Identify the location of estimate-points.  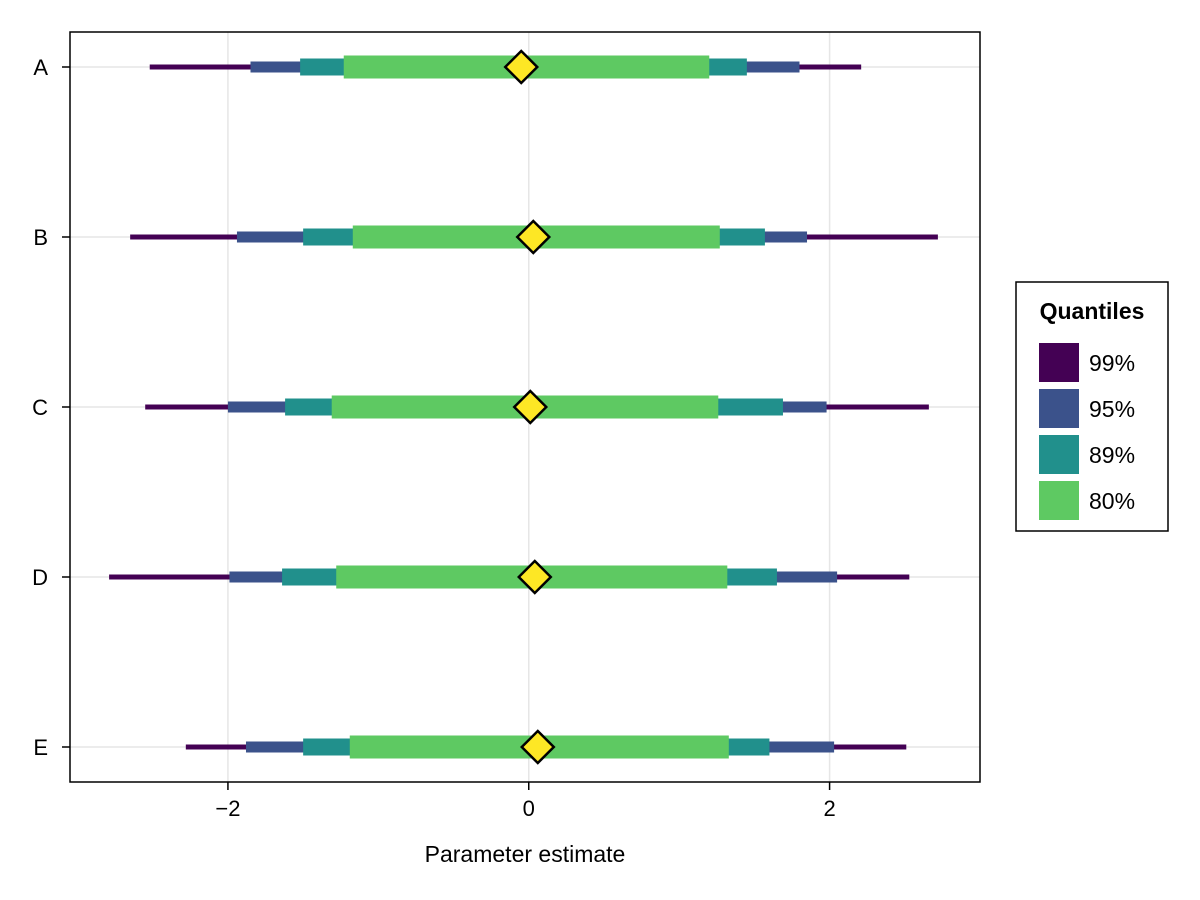
(529, 407).